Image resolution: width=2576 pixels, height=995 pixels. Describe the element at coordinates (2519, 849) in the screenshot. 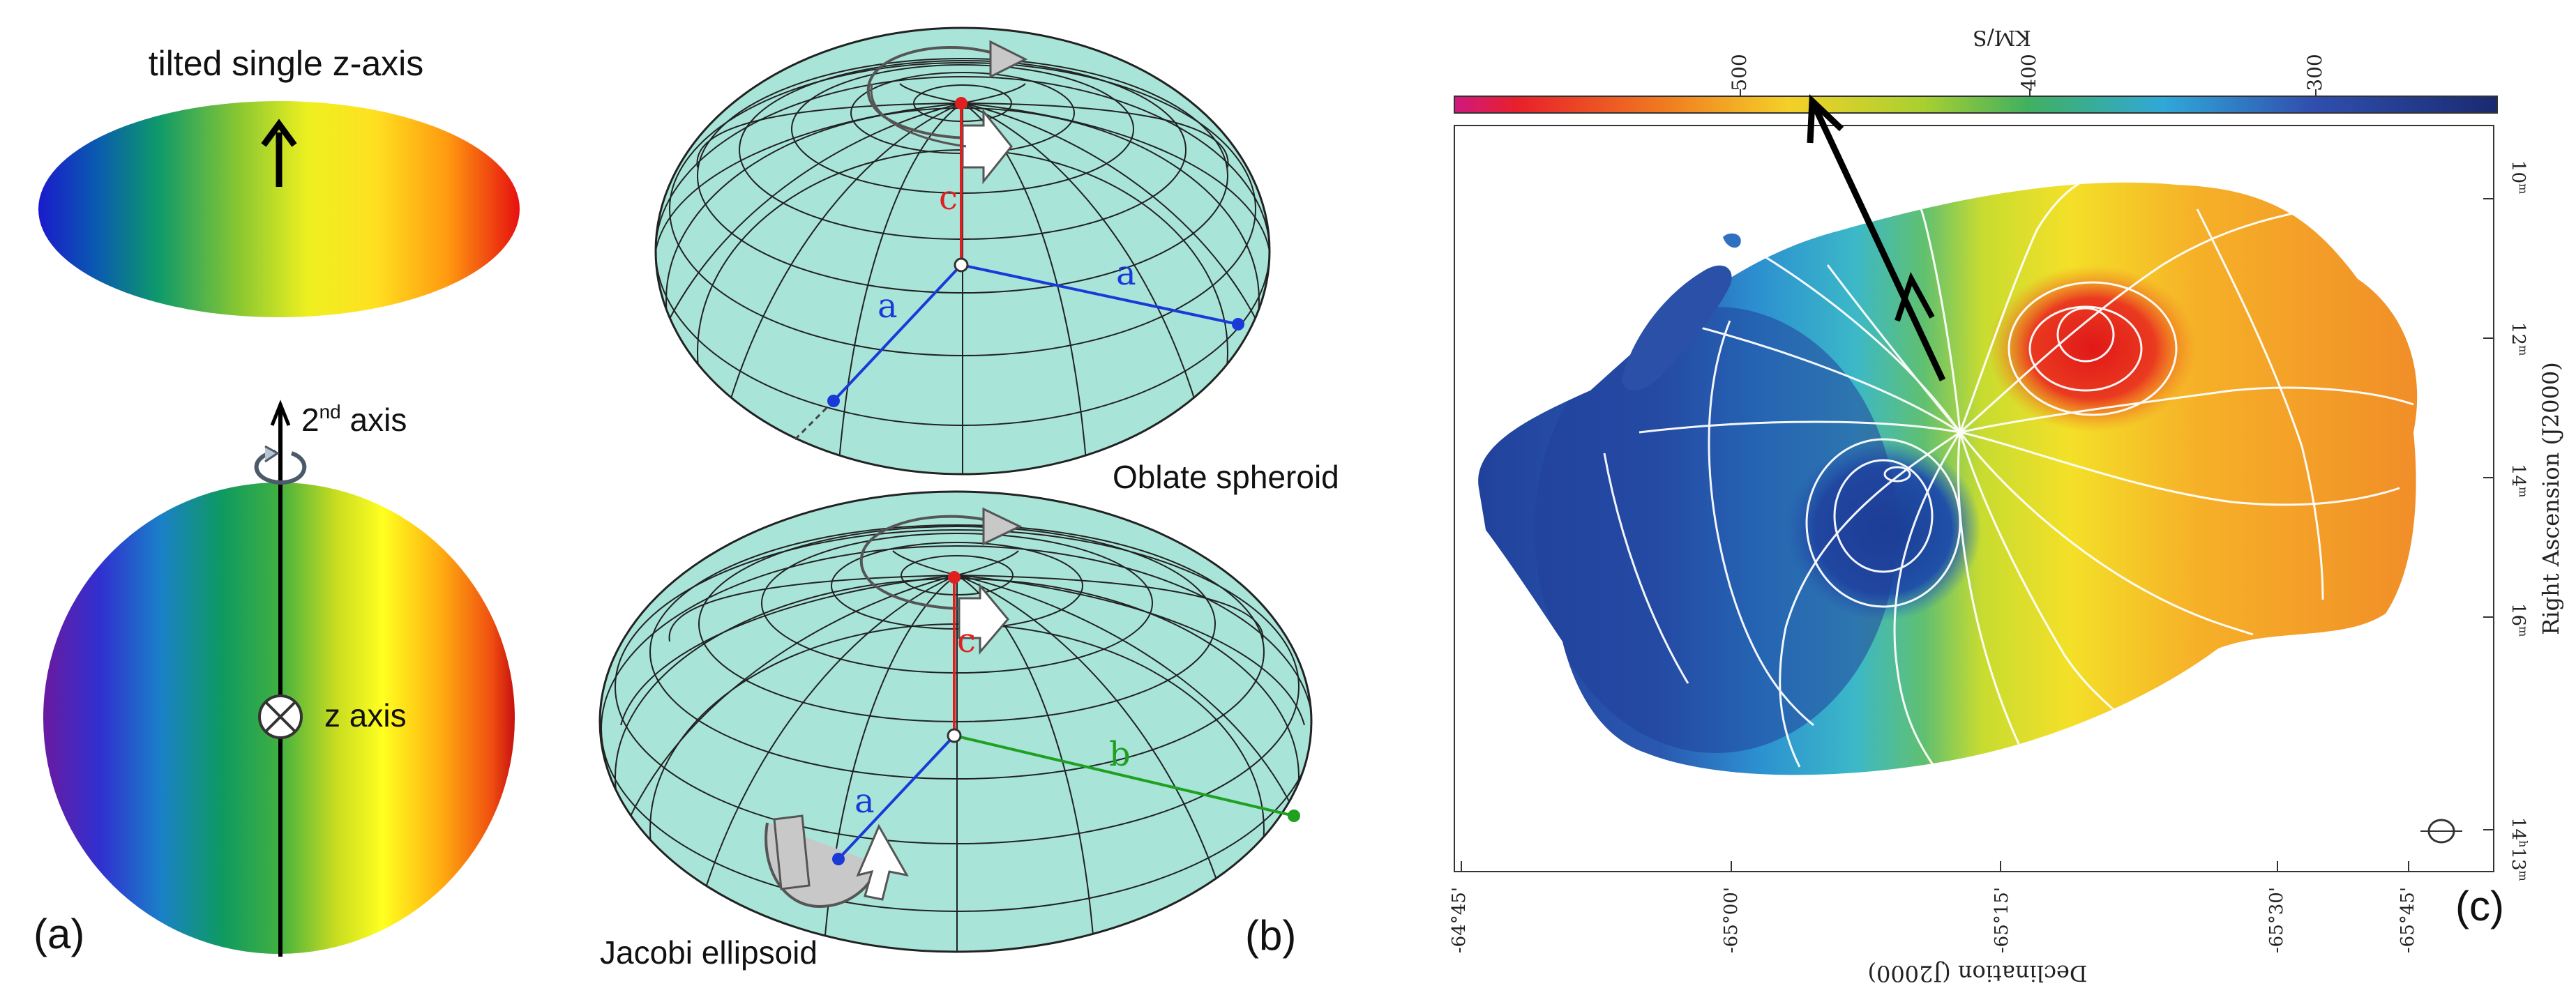

I see `ra-tick-14h13m: 14h13m` at that location.